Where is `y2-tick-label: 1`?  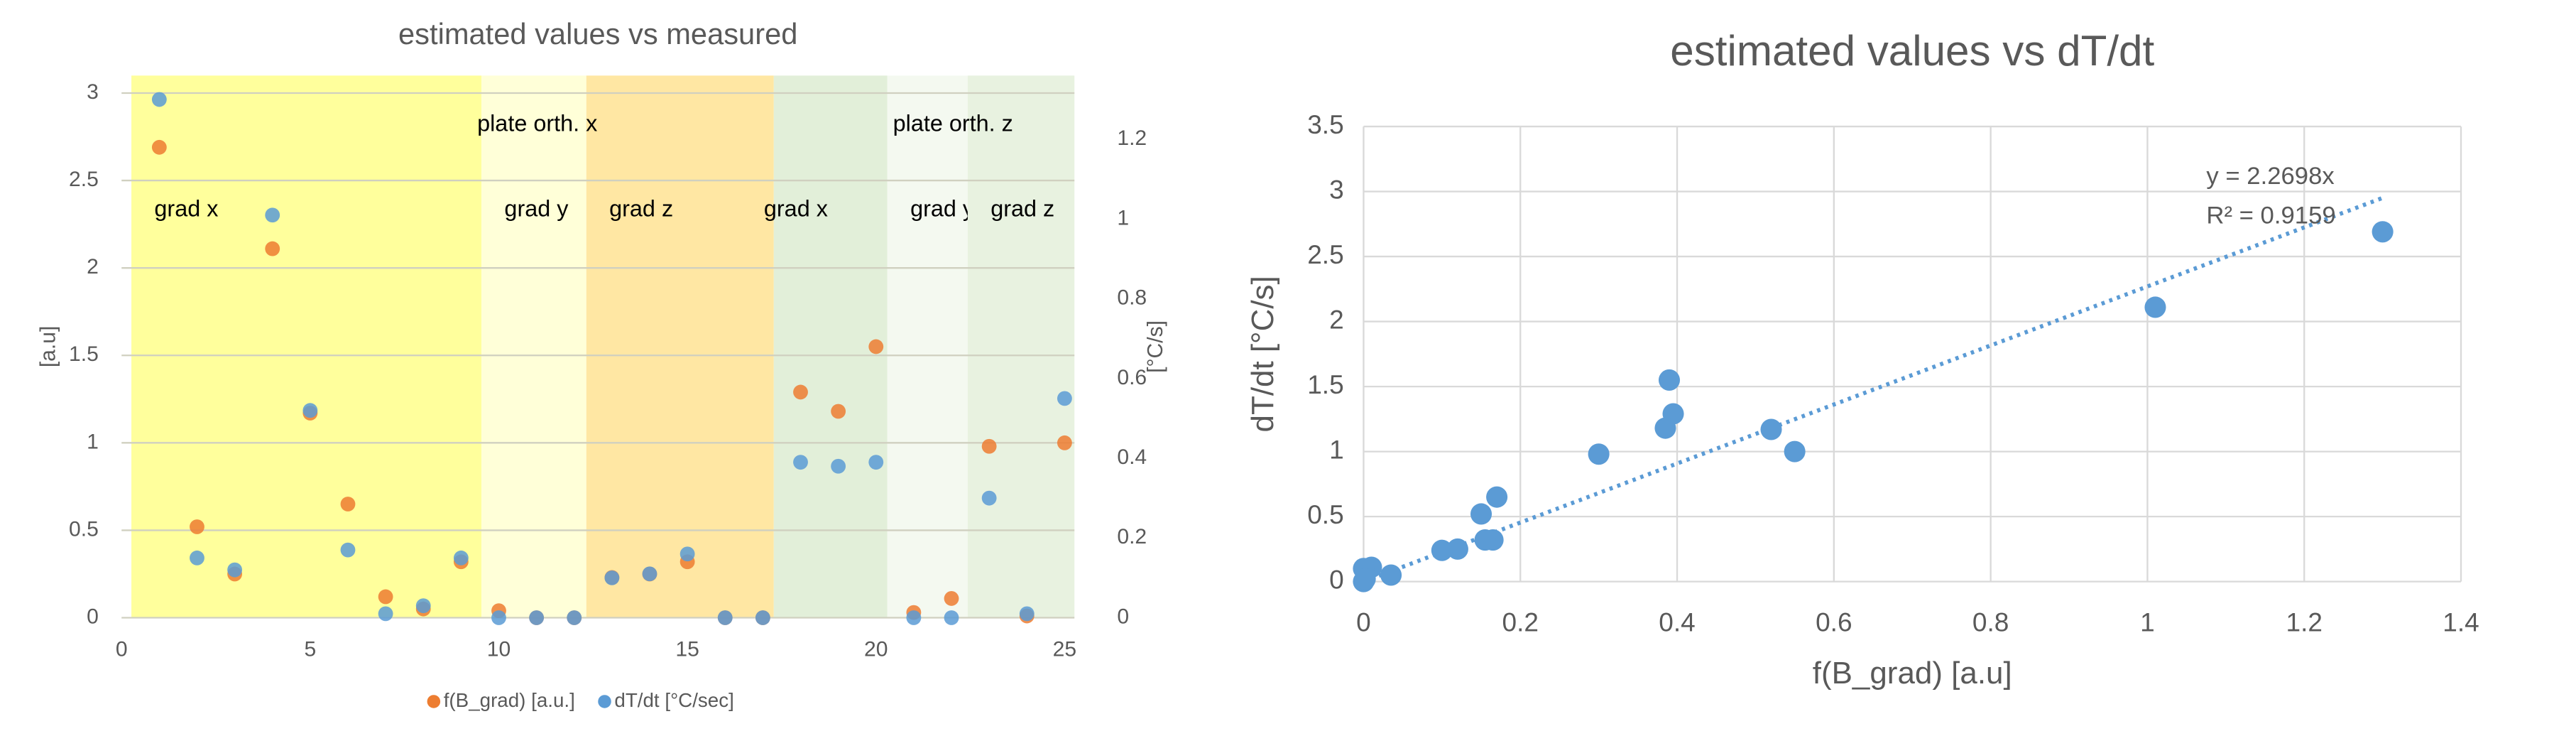 y2-tick-label: 1 is located at coordinates (1123, 217).